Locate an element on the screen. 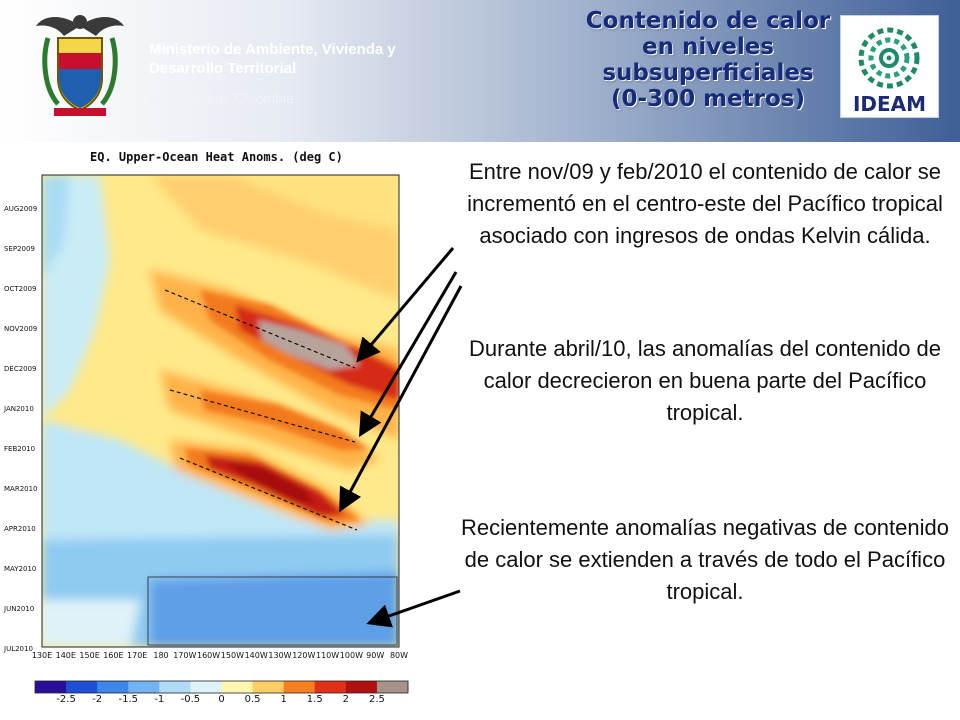 This screenshot has height=720, width=960. y-tick-label: MAR2010 is located at coordinates (21, 489).